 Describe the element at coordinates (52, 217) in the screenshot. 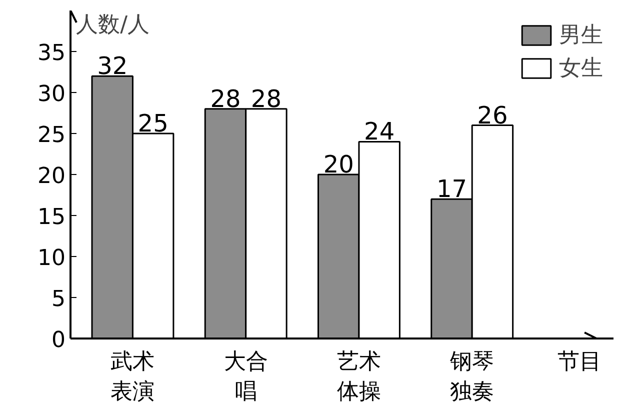

I see `y-tick-label: 15` at that location.